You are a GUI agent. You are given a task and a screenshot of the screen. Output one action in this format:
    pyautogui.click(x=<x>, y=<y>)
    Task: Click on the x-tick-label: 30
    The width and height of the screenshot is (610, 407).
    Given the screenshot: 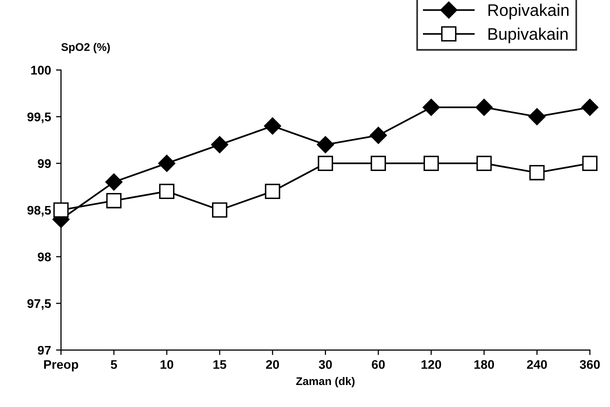 What is the action you would take?
    pyautogui.click(x=325, y=364)
    